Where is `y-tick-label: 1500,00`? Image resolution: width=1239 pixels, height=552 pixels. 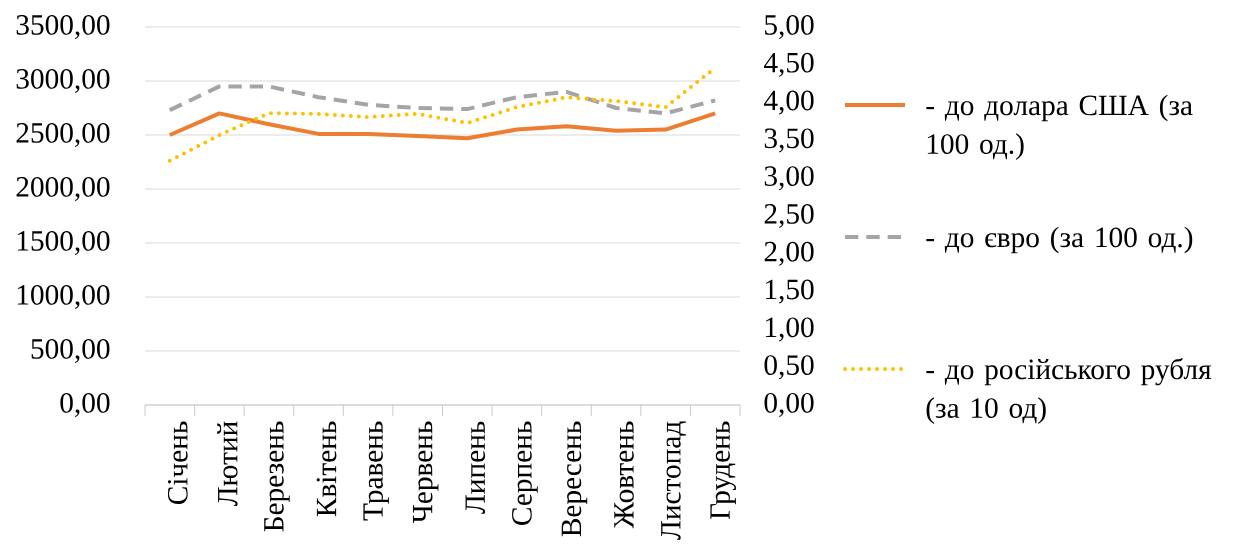
y-tick-label: 1500,00 is located at coordinates (63, 242).